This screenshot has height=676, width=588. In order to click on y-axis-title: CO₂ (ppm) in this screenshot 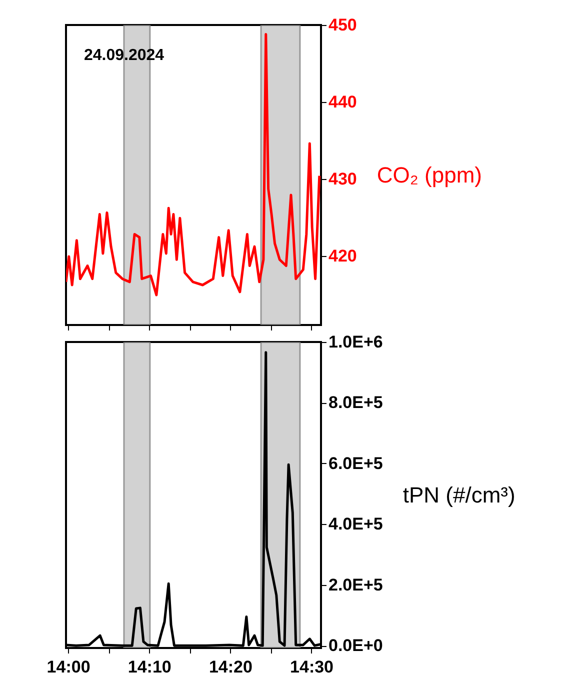, I will do `click(429, 175)`.